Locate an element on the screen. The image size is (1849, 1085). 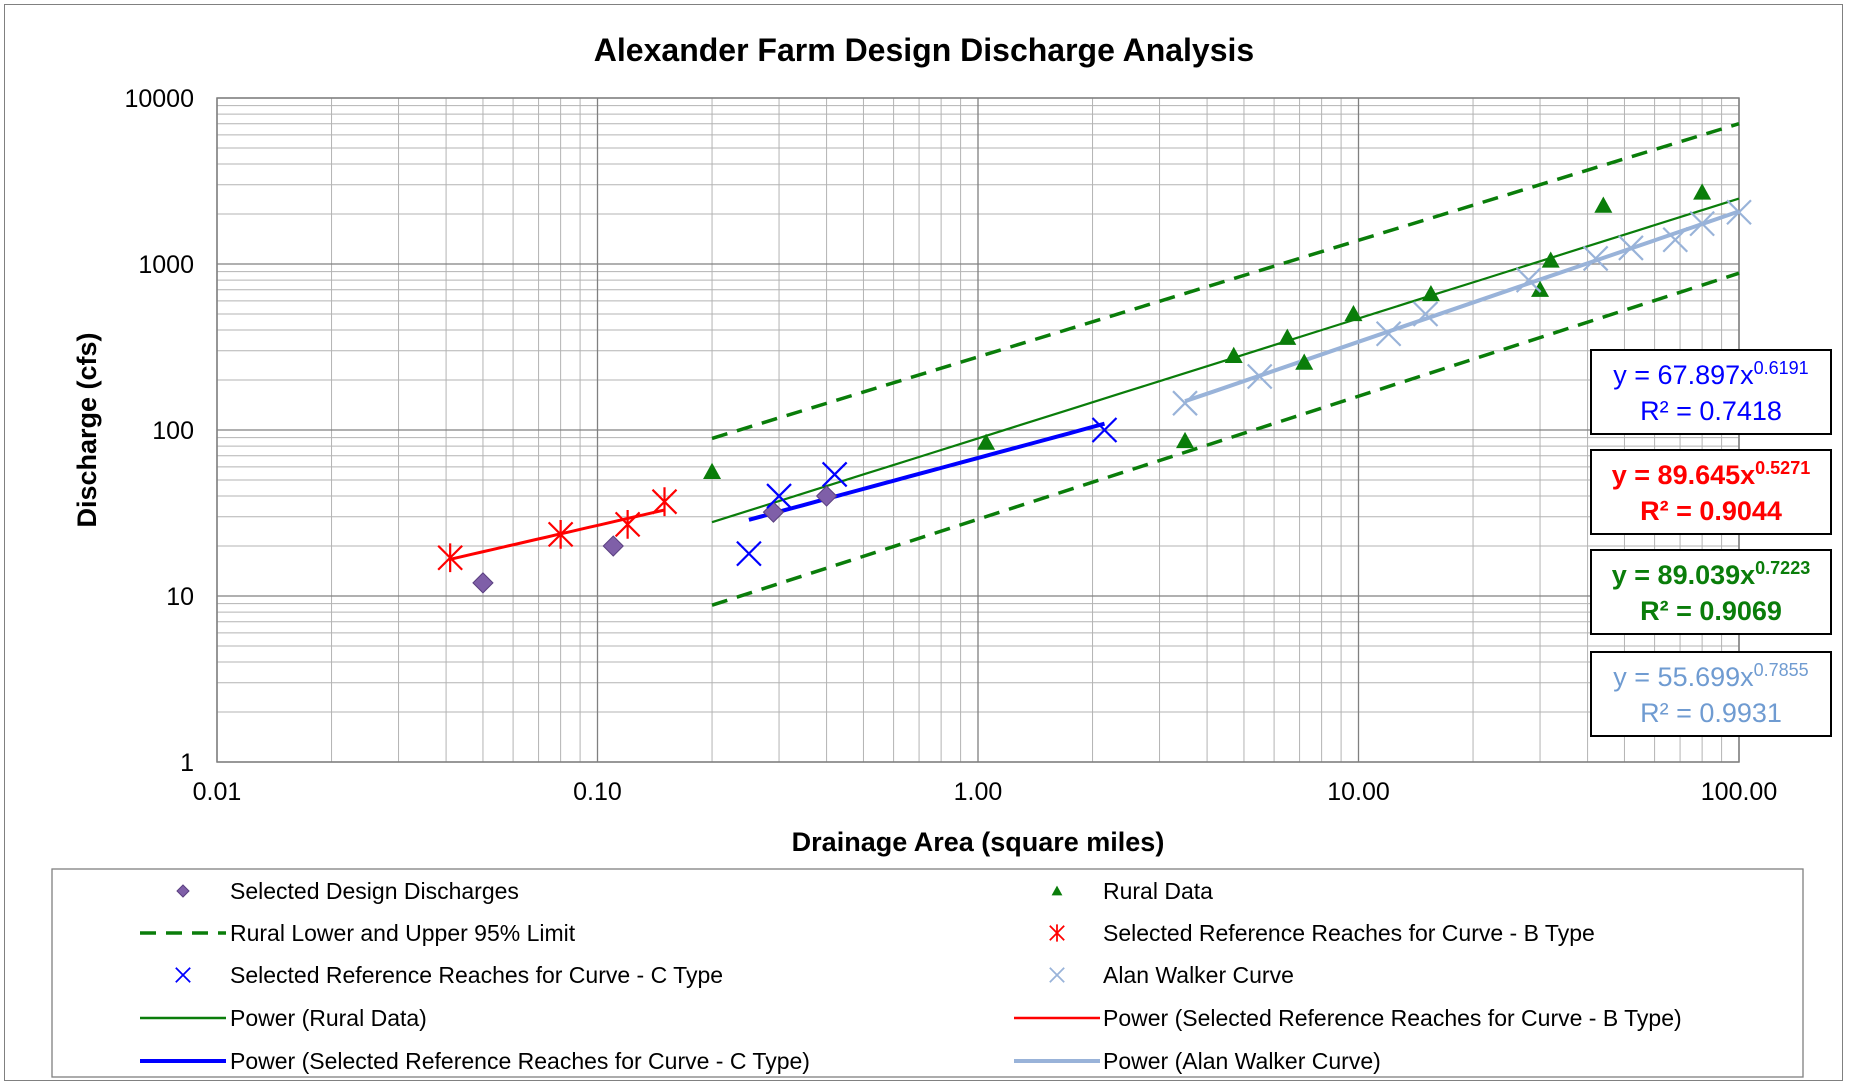
r-squared-text: R² = 0.7418 is located at coordinates (1711, 411).